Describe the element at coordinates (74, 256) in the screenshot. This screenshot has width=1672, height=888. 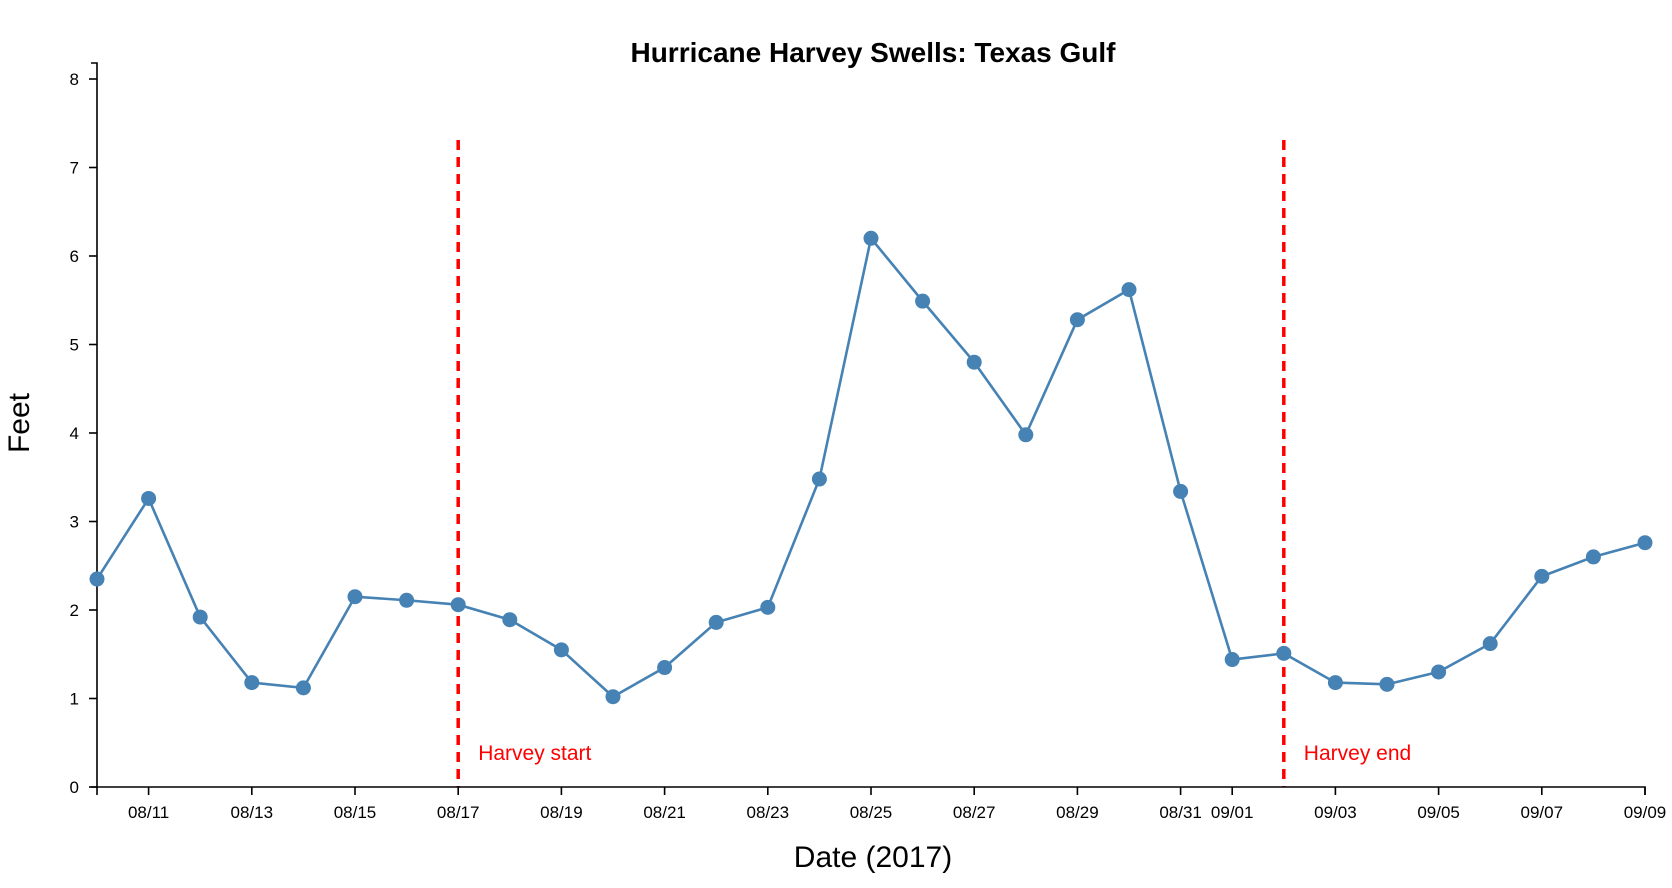
I see `y-tick-label: 6` at that location.